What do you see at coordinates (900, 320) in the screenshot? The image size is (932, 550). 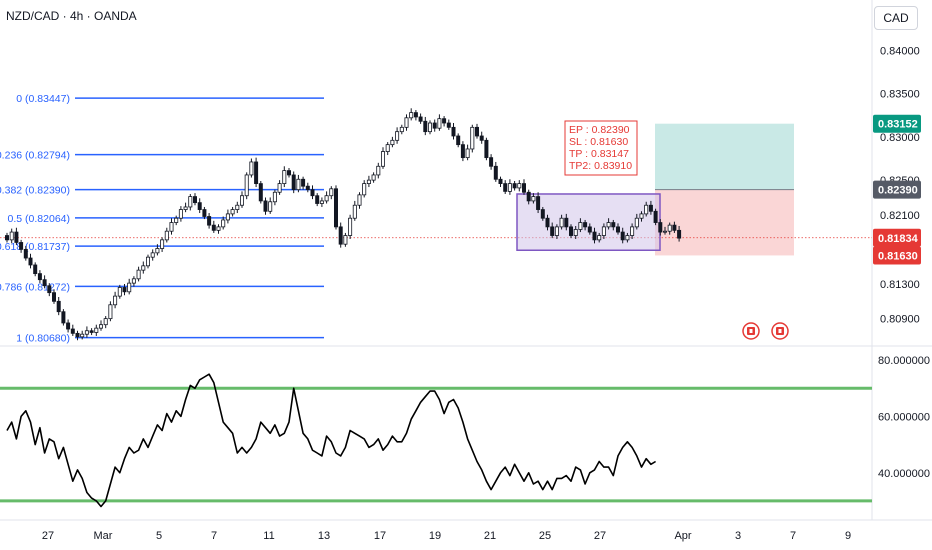 I see `price-tick-label: 0.80900` at bounding box center [900, 320].